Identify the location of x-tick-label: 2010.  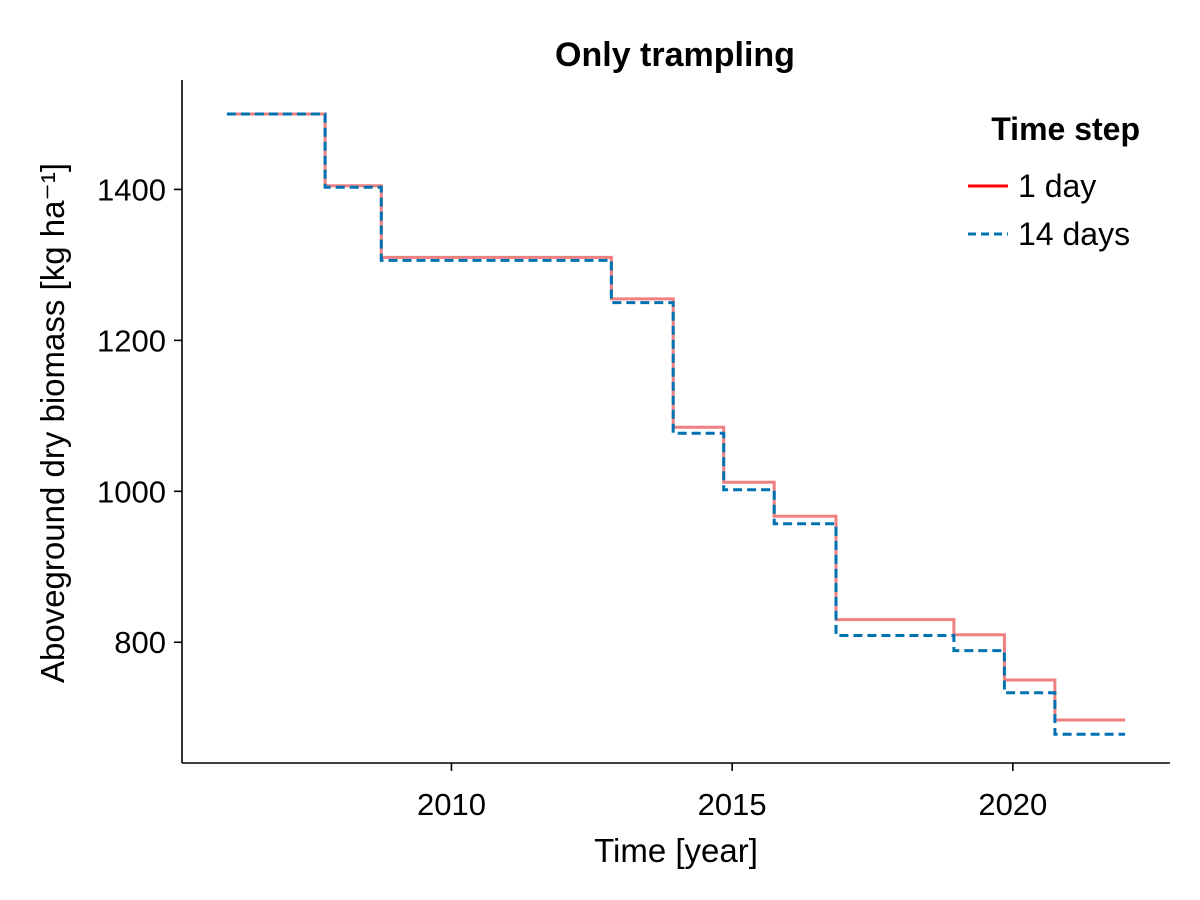
(451, 804).